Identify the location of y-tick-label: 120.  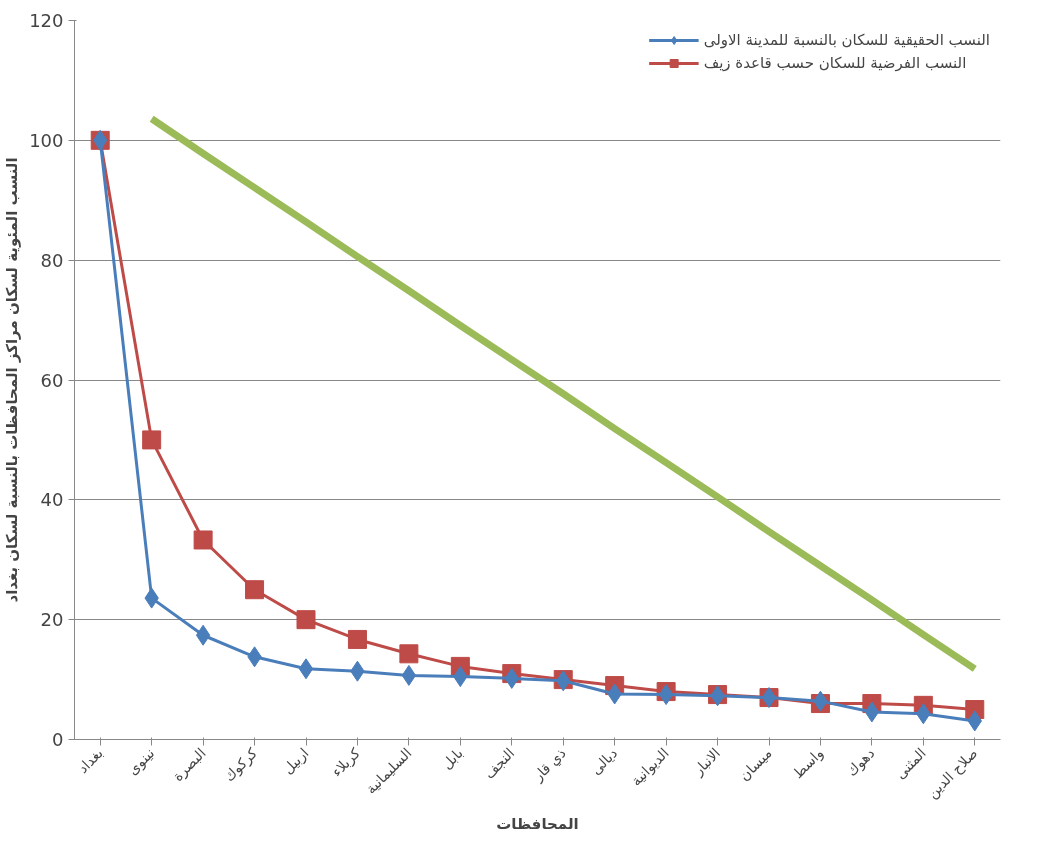
(46, 20).